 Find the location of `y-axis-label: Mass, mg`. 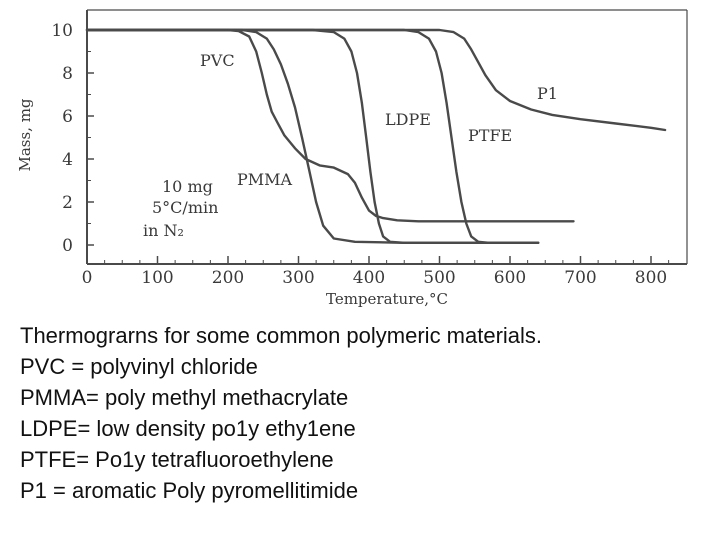

y-axis-label: Mass, mg is located at coordinates (25, 134).